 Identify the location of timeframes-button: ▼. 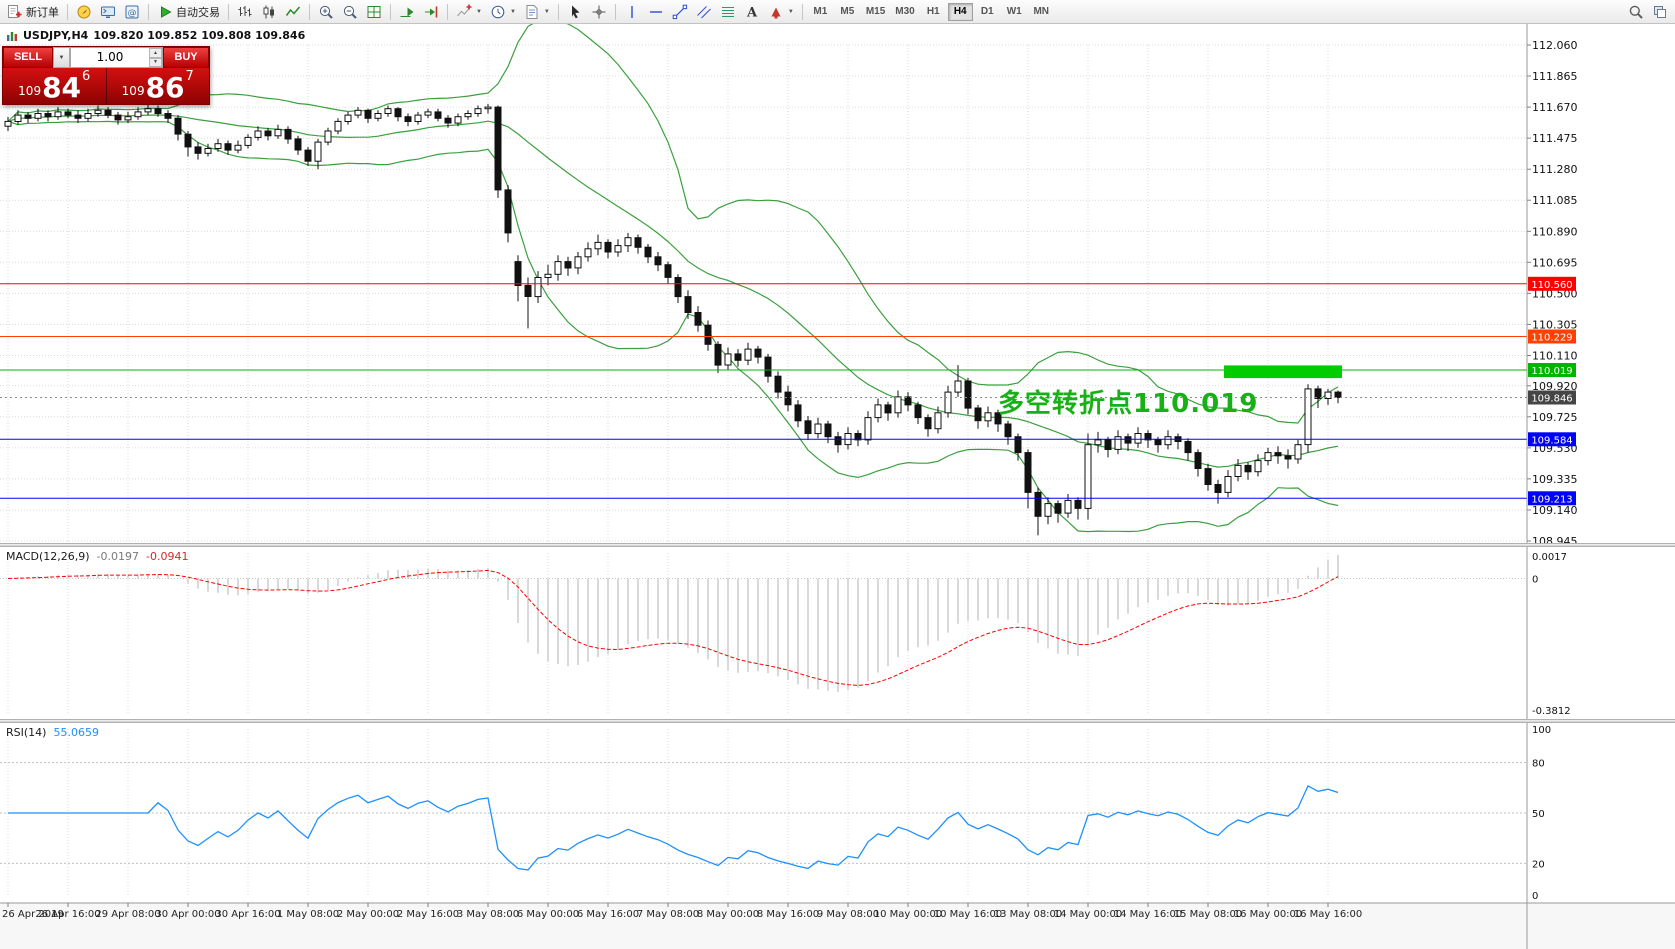
(503, 12).